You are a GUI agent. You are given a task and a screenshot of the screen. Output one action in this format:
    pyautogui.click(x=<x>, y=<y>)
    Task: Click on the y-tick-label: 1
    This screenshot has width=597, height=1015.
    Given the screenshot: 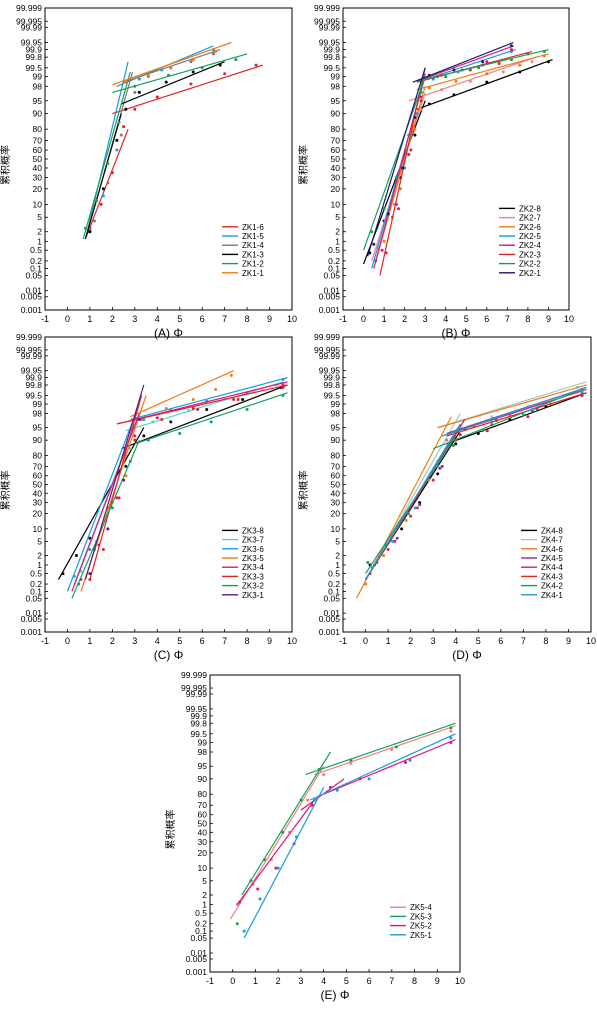 What is the action you would take?
    pyautogui.click(x=337, y=565)
    